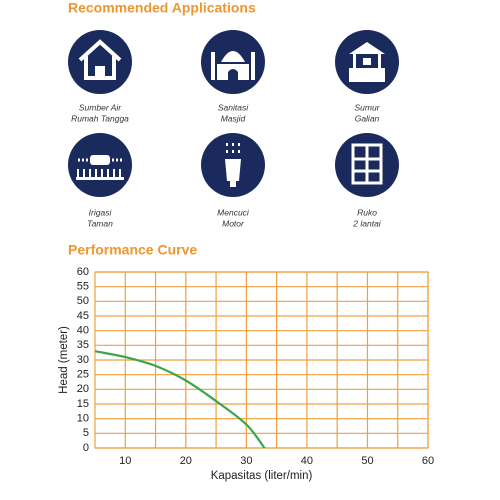  What do you see at coordinates (83, 287) in the screenshot?
I see `y-tick-label: 55` at bounding box center [83, 287].